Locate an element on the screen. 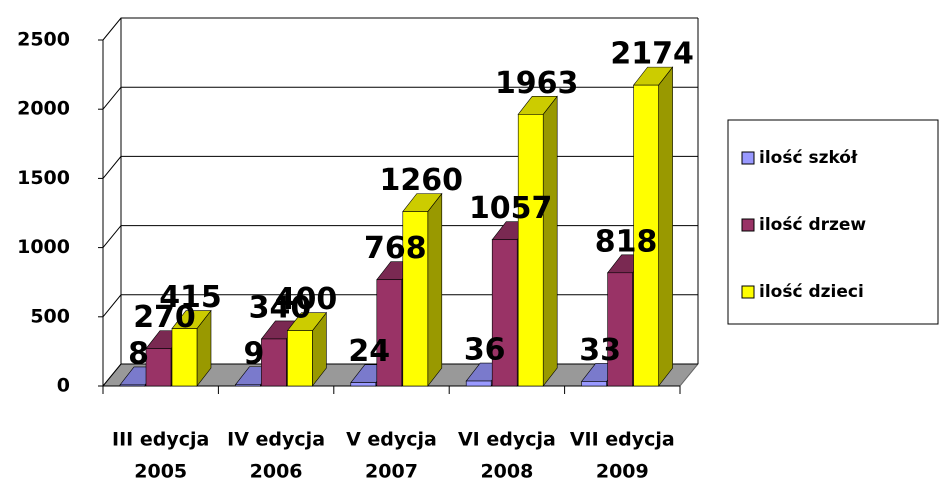 This screenshot has width=940, height=484. data-label: 1260 is located at coordinates (422, 180).